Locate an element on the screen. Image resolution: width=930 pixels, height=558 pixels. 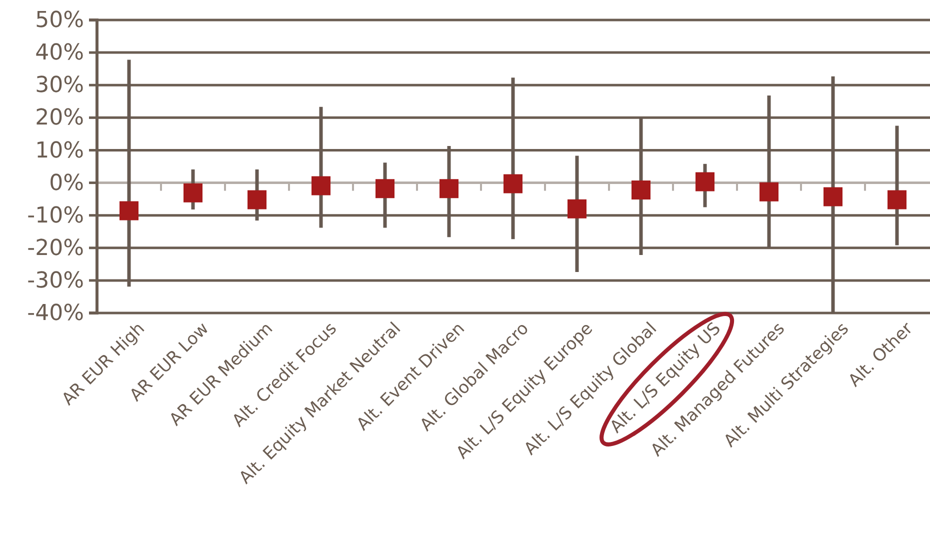
y-tick-label: -20% is located at coordinates (55, 248).